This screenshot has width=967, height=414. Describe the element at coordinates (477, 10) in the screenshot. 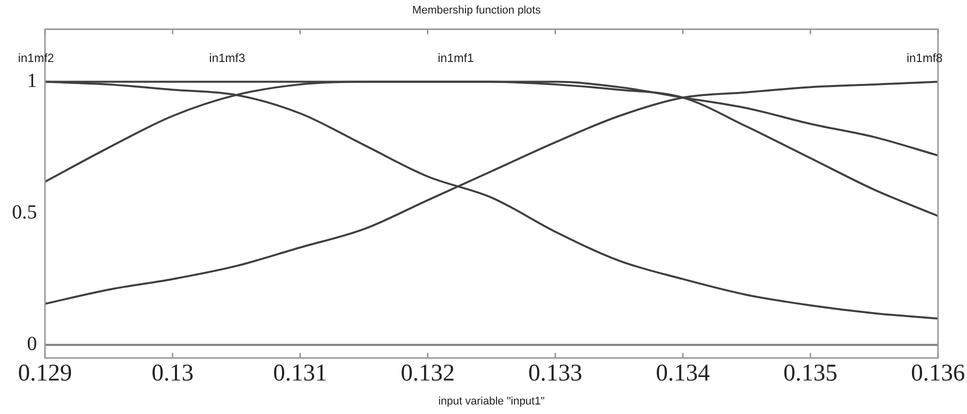

I see `chart-title: Membership function plots` at that location.